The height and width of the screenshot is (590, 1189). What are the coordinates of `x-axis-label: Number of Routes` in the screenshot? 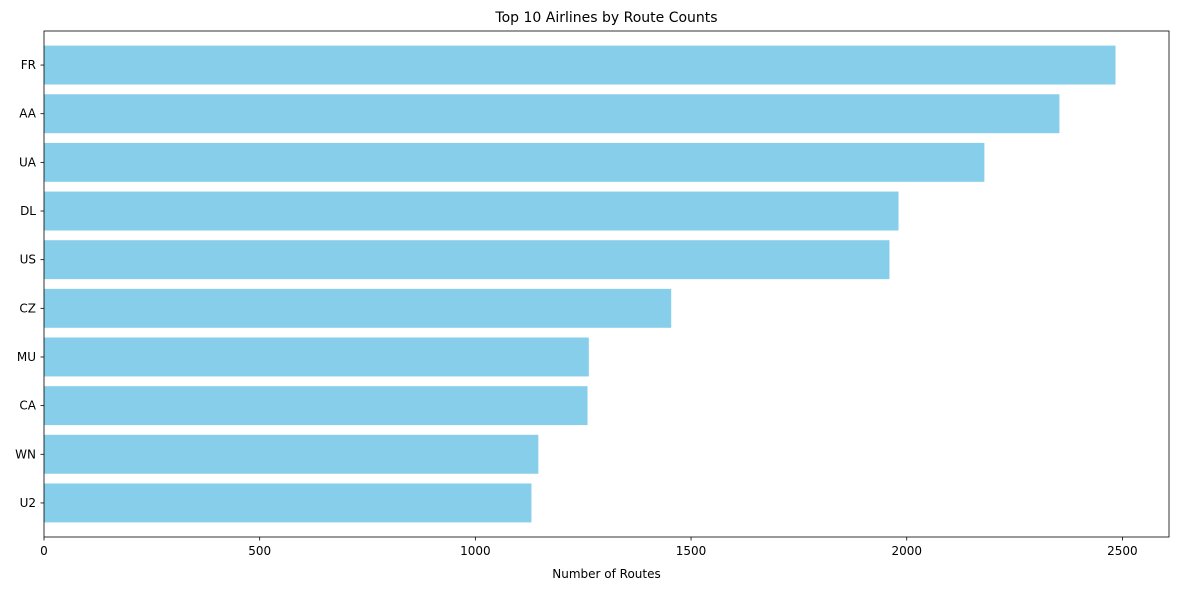 It's located at (606, 574).